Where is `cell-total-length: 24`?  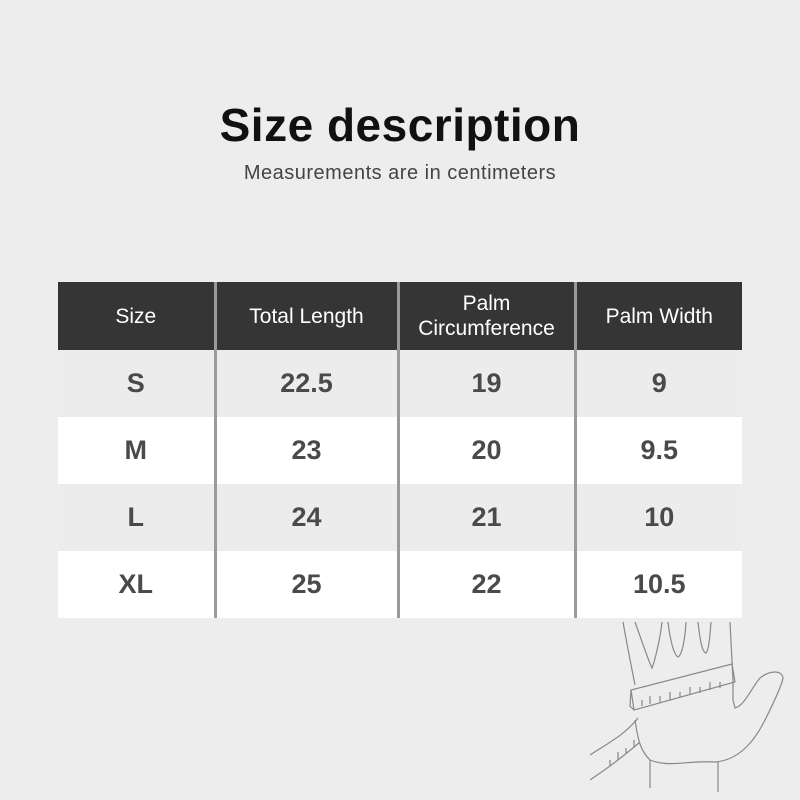 cell-total-length: 24 is located at coordinates (305, 517).